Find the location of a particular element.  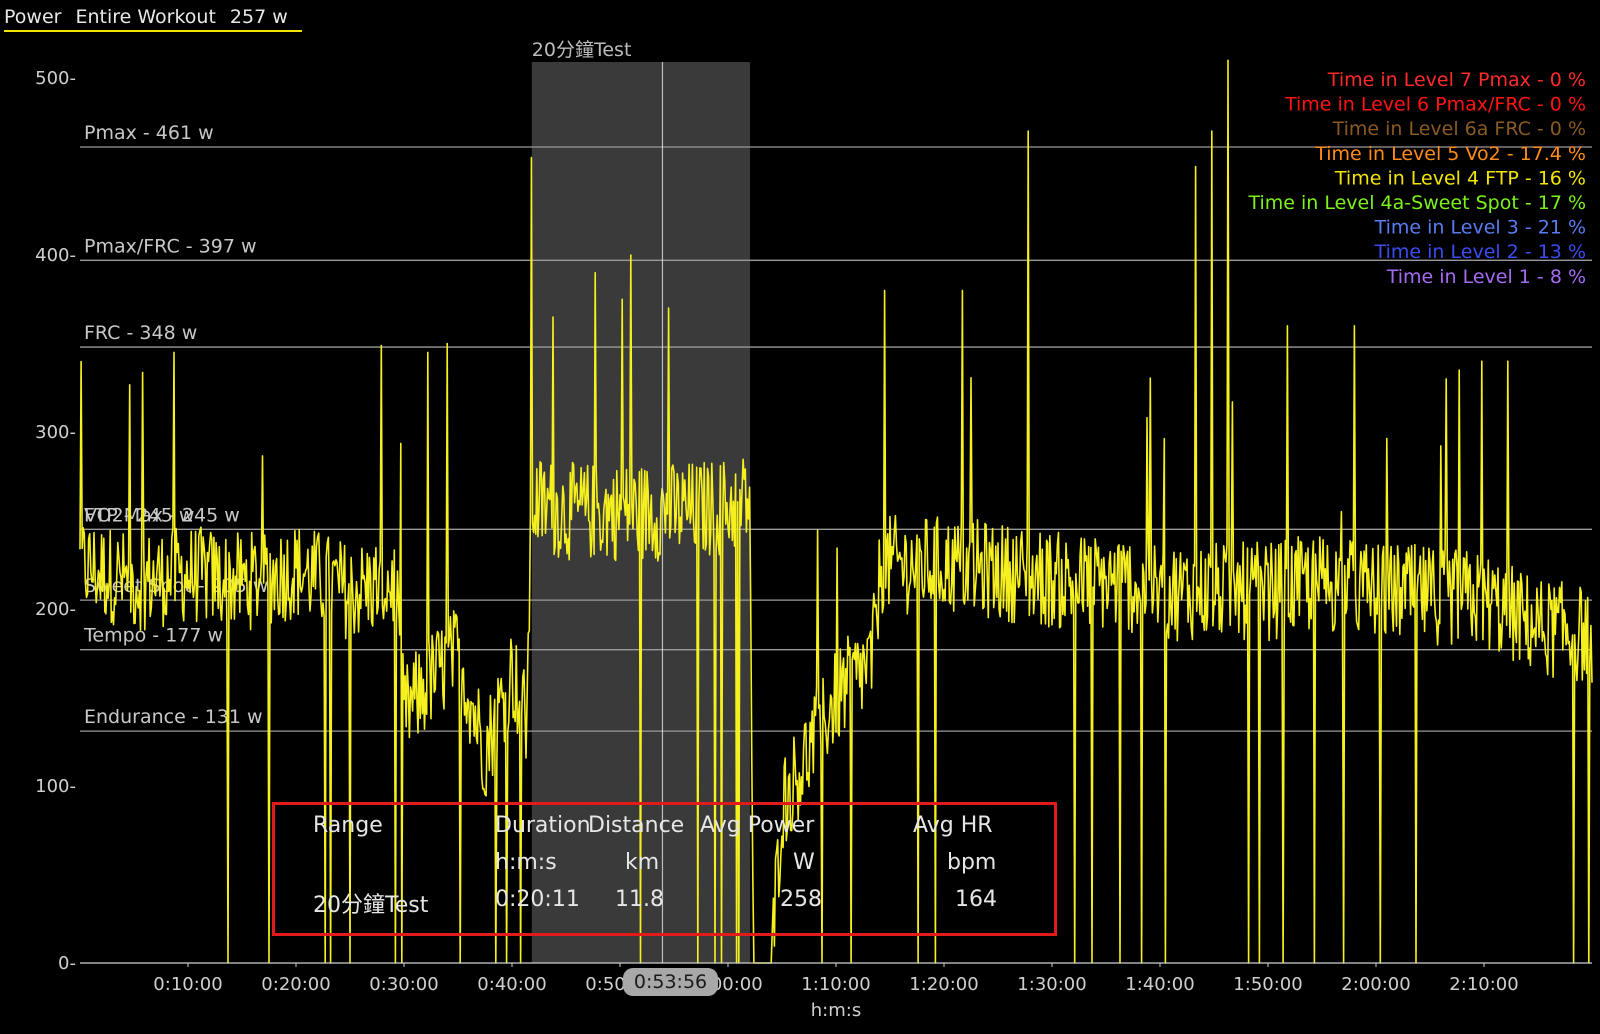

row-duration: 0:20:11 is located at coordinates (537, 899).